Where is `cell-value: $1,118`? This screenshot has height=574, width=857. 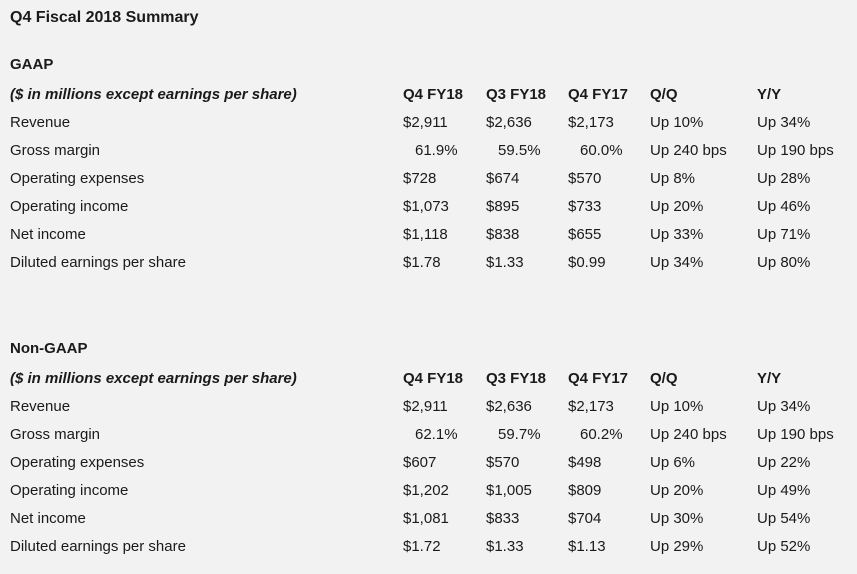 cell-value: $1,118 is located at coordinates (425, 234).